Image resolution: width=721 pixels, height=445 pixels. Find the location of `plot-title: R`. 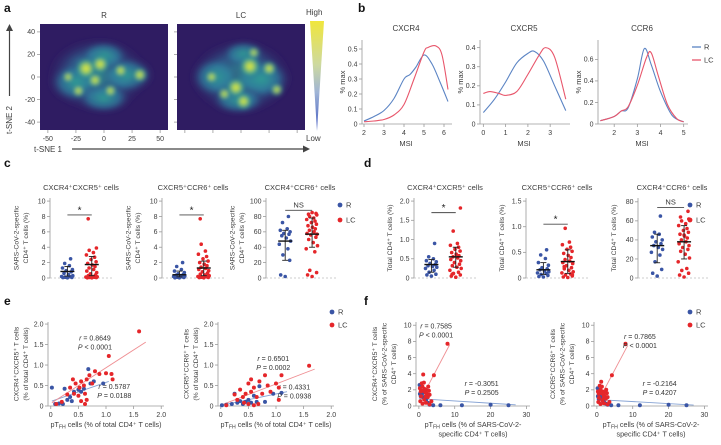

plot-title: R is located at coordinates (104, 15).